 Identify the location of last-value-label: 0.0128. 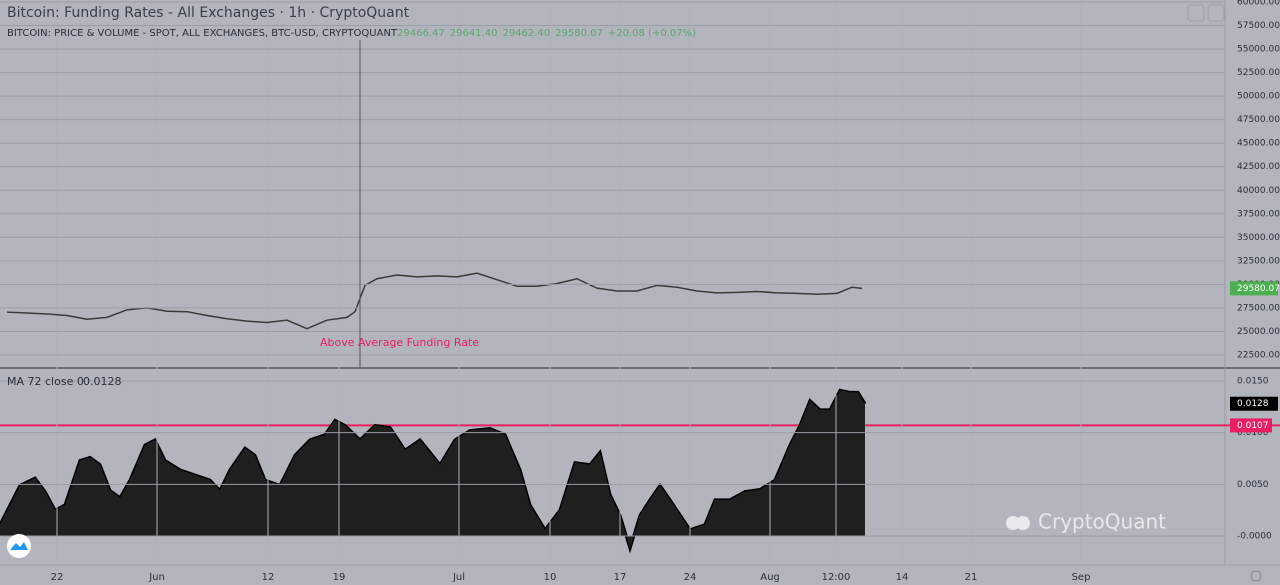
(1253, 404).